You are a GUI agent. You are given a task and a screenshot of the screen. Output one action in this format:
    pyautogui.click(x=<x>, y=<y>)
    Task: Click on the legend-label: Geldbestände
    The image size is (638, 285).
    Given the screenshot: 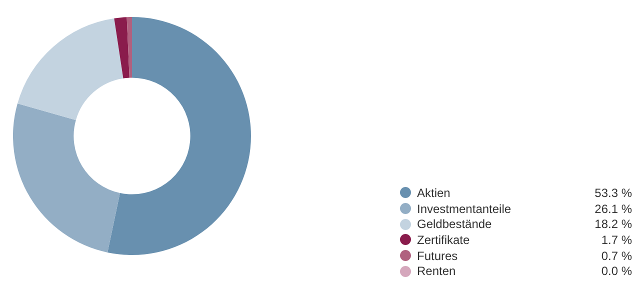 What is the action you would take?
    pyautogui.click(x=455, y=224)
    